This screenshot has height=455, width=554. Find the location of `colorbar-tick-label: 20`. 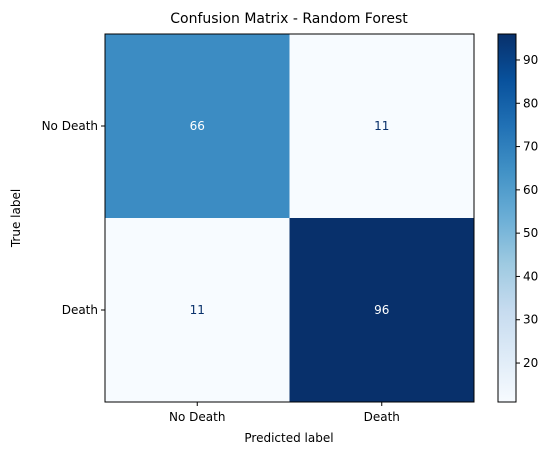

colorbar-tick-label: 20 is located at coordinates (530, 363).